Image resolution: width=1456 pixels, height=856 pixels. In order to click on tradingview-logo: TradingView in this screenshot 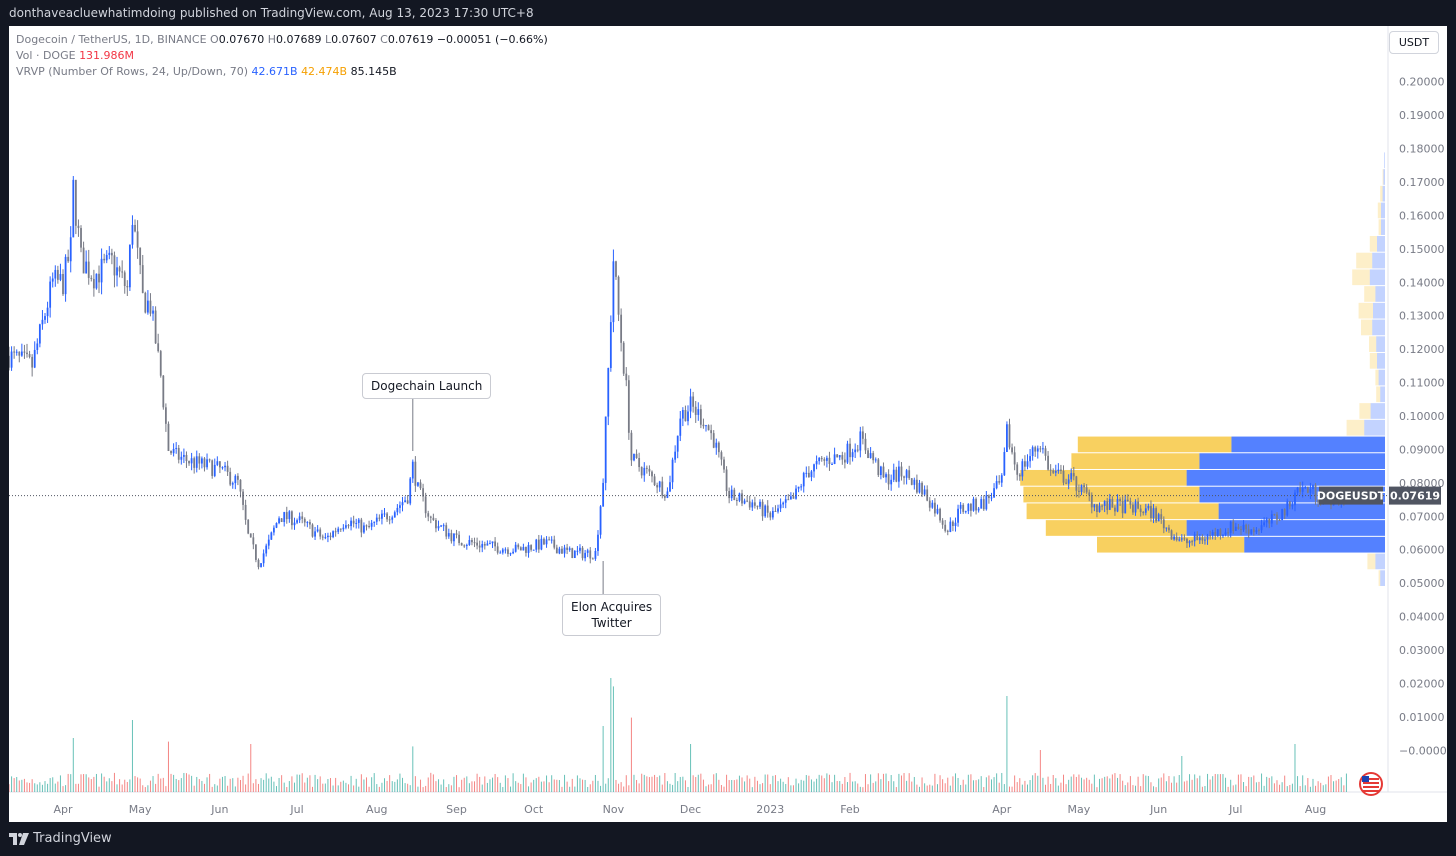, I will do `click(60, 839)`.